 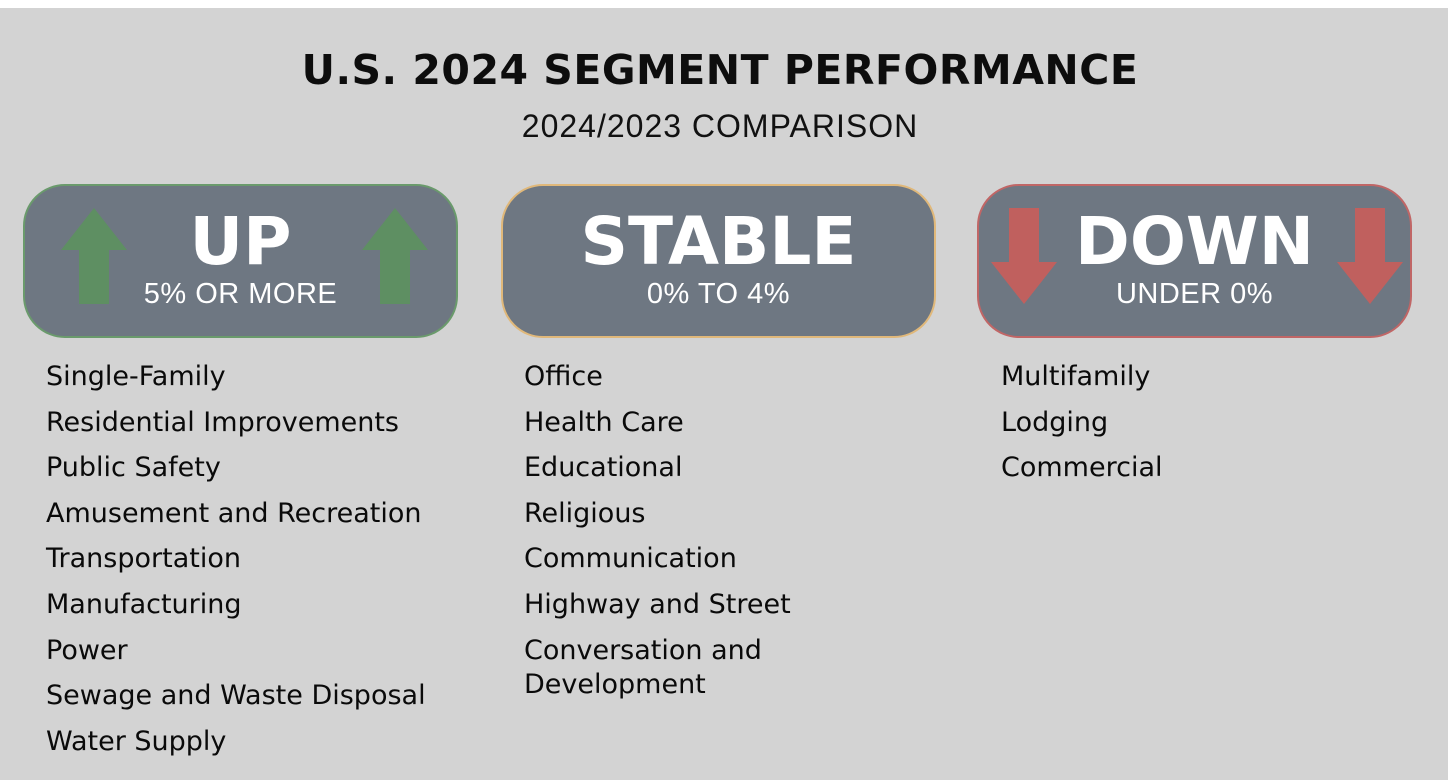 What do you see at coordinates (630, 559) in the screenshot?
I see `list-item: Communication` at bounding box center [630, 559].